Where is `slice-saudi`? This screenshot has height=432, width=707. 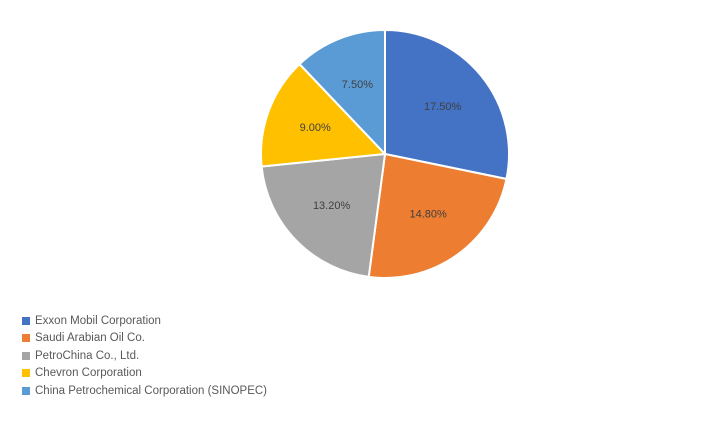 slice-saudi is located at coordinates (437, 215).